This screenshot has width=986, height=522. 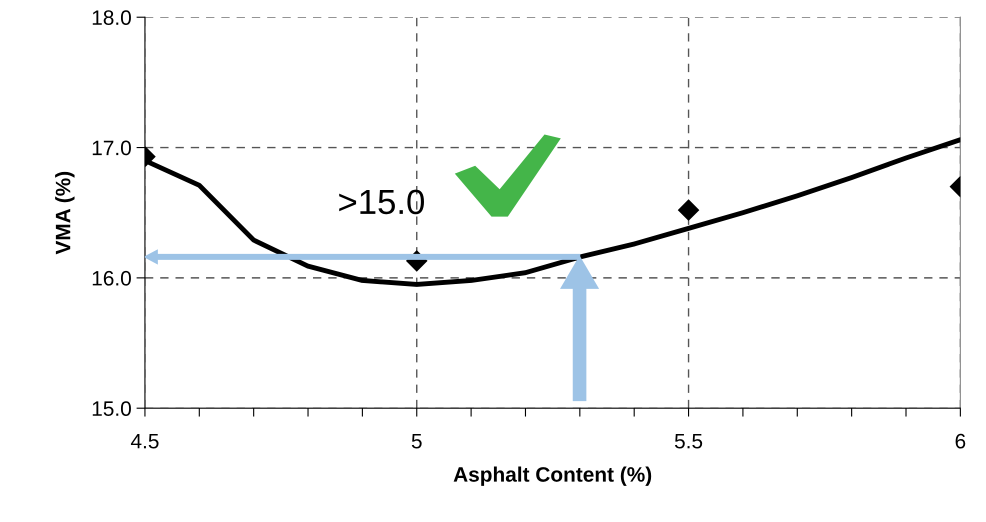 I want to click on x-axis-title: Asphalt Content (%), so click(x=553, y=476).